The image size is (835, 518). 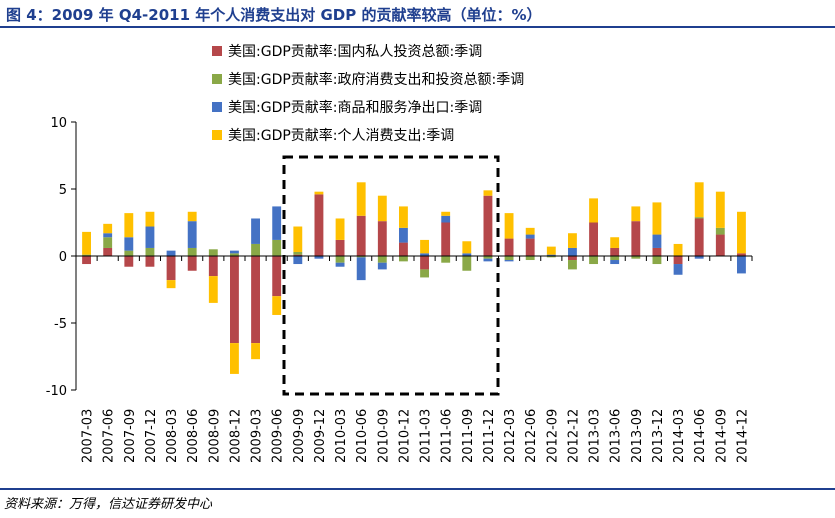 I want to click on x-tick-label: 2013-12, so click(x=658, y=436).